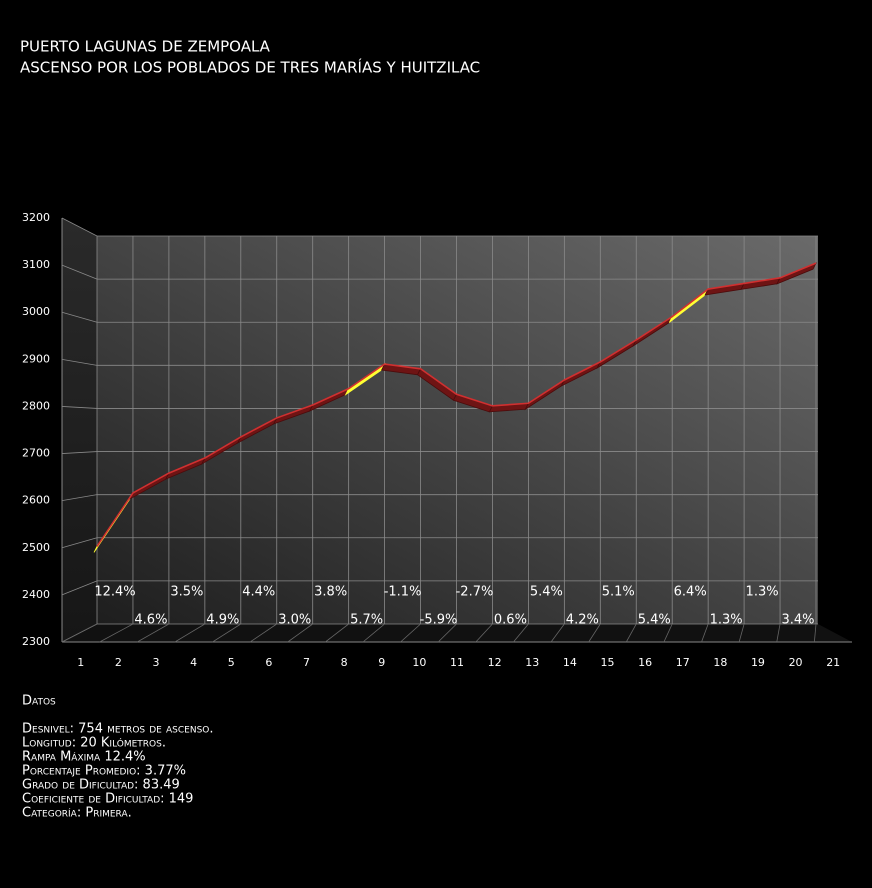 The image size is (872, 888). I want to click on y-tick-label: 2800, so click(36, 405).